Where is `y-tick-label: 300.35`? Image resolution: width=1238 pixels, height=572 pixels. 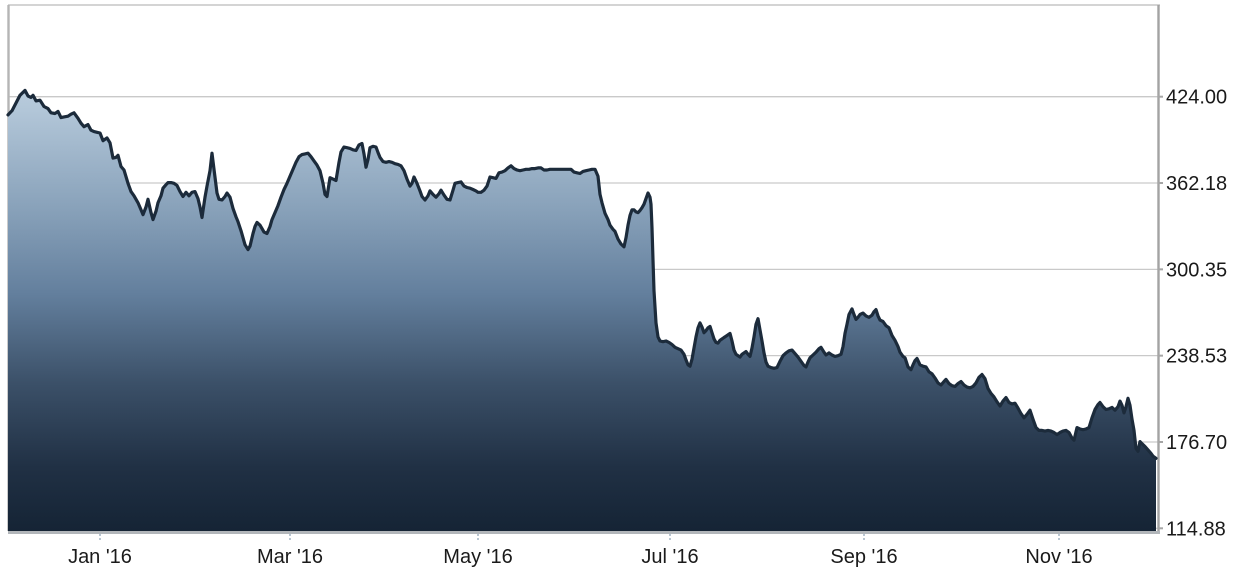
y-tick-label: 300.35 is located at coordinates (1196, 270).